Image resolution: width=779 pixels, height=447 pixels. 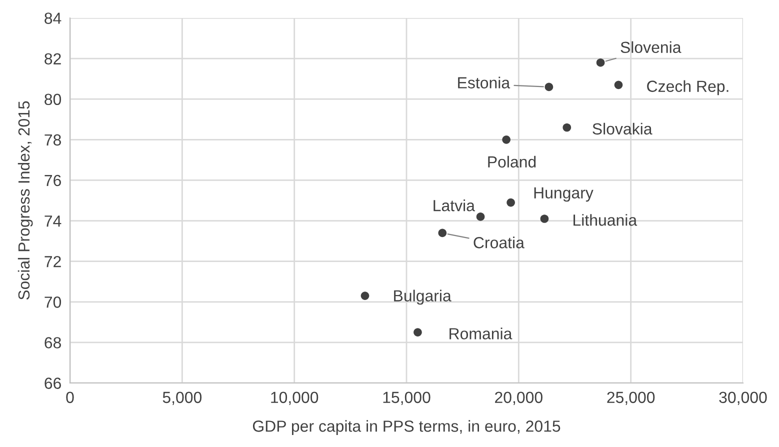 What do you see at coordinates (53, 221) in the screenshot?
I see `y-tick-label: 74` at bounding box center [53, 221].